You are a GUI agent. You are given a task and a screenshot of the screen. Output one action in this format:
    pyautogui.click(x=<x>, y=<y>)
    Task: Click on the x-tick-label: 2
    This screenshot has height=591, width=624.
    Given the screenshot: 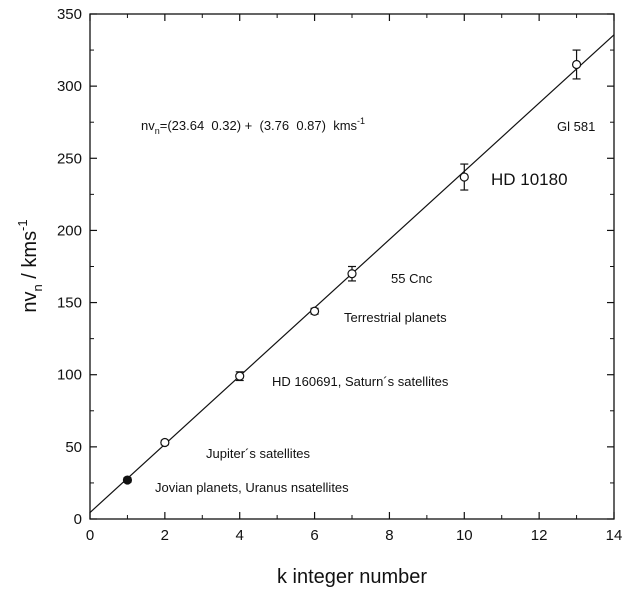 What is the action you would take?
    pyautogui.click(x=165, y=535)
    